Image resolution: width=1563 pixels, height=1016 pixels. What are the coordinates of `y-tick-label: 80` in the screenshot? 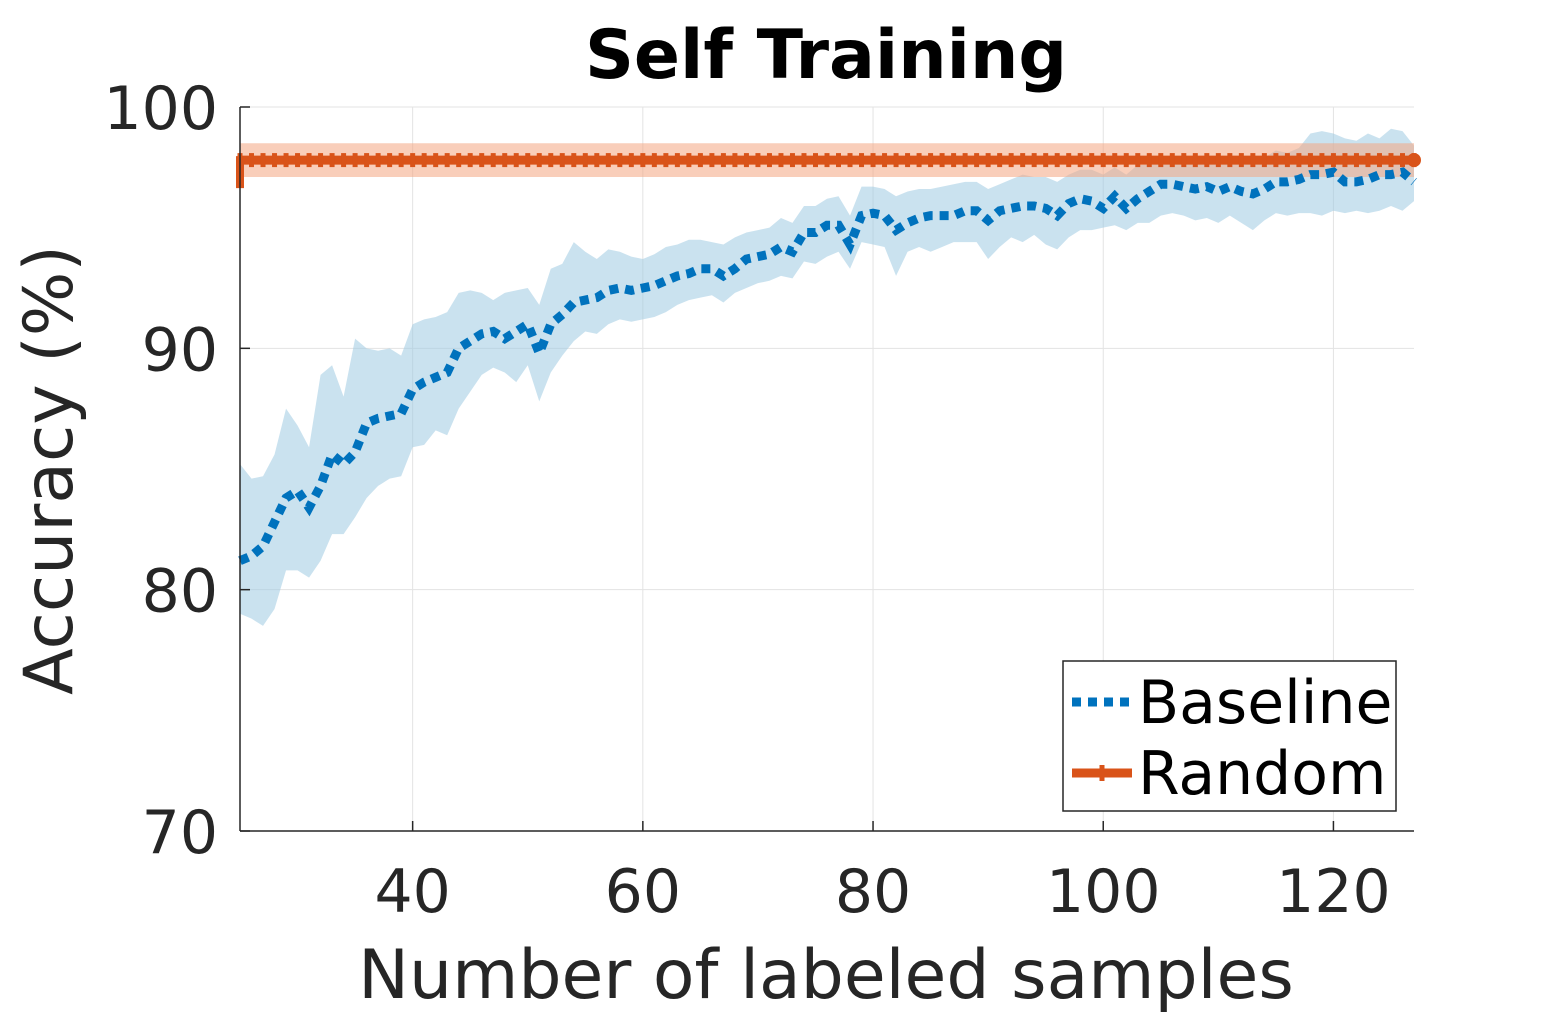 It's located at (180, 592).